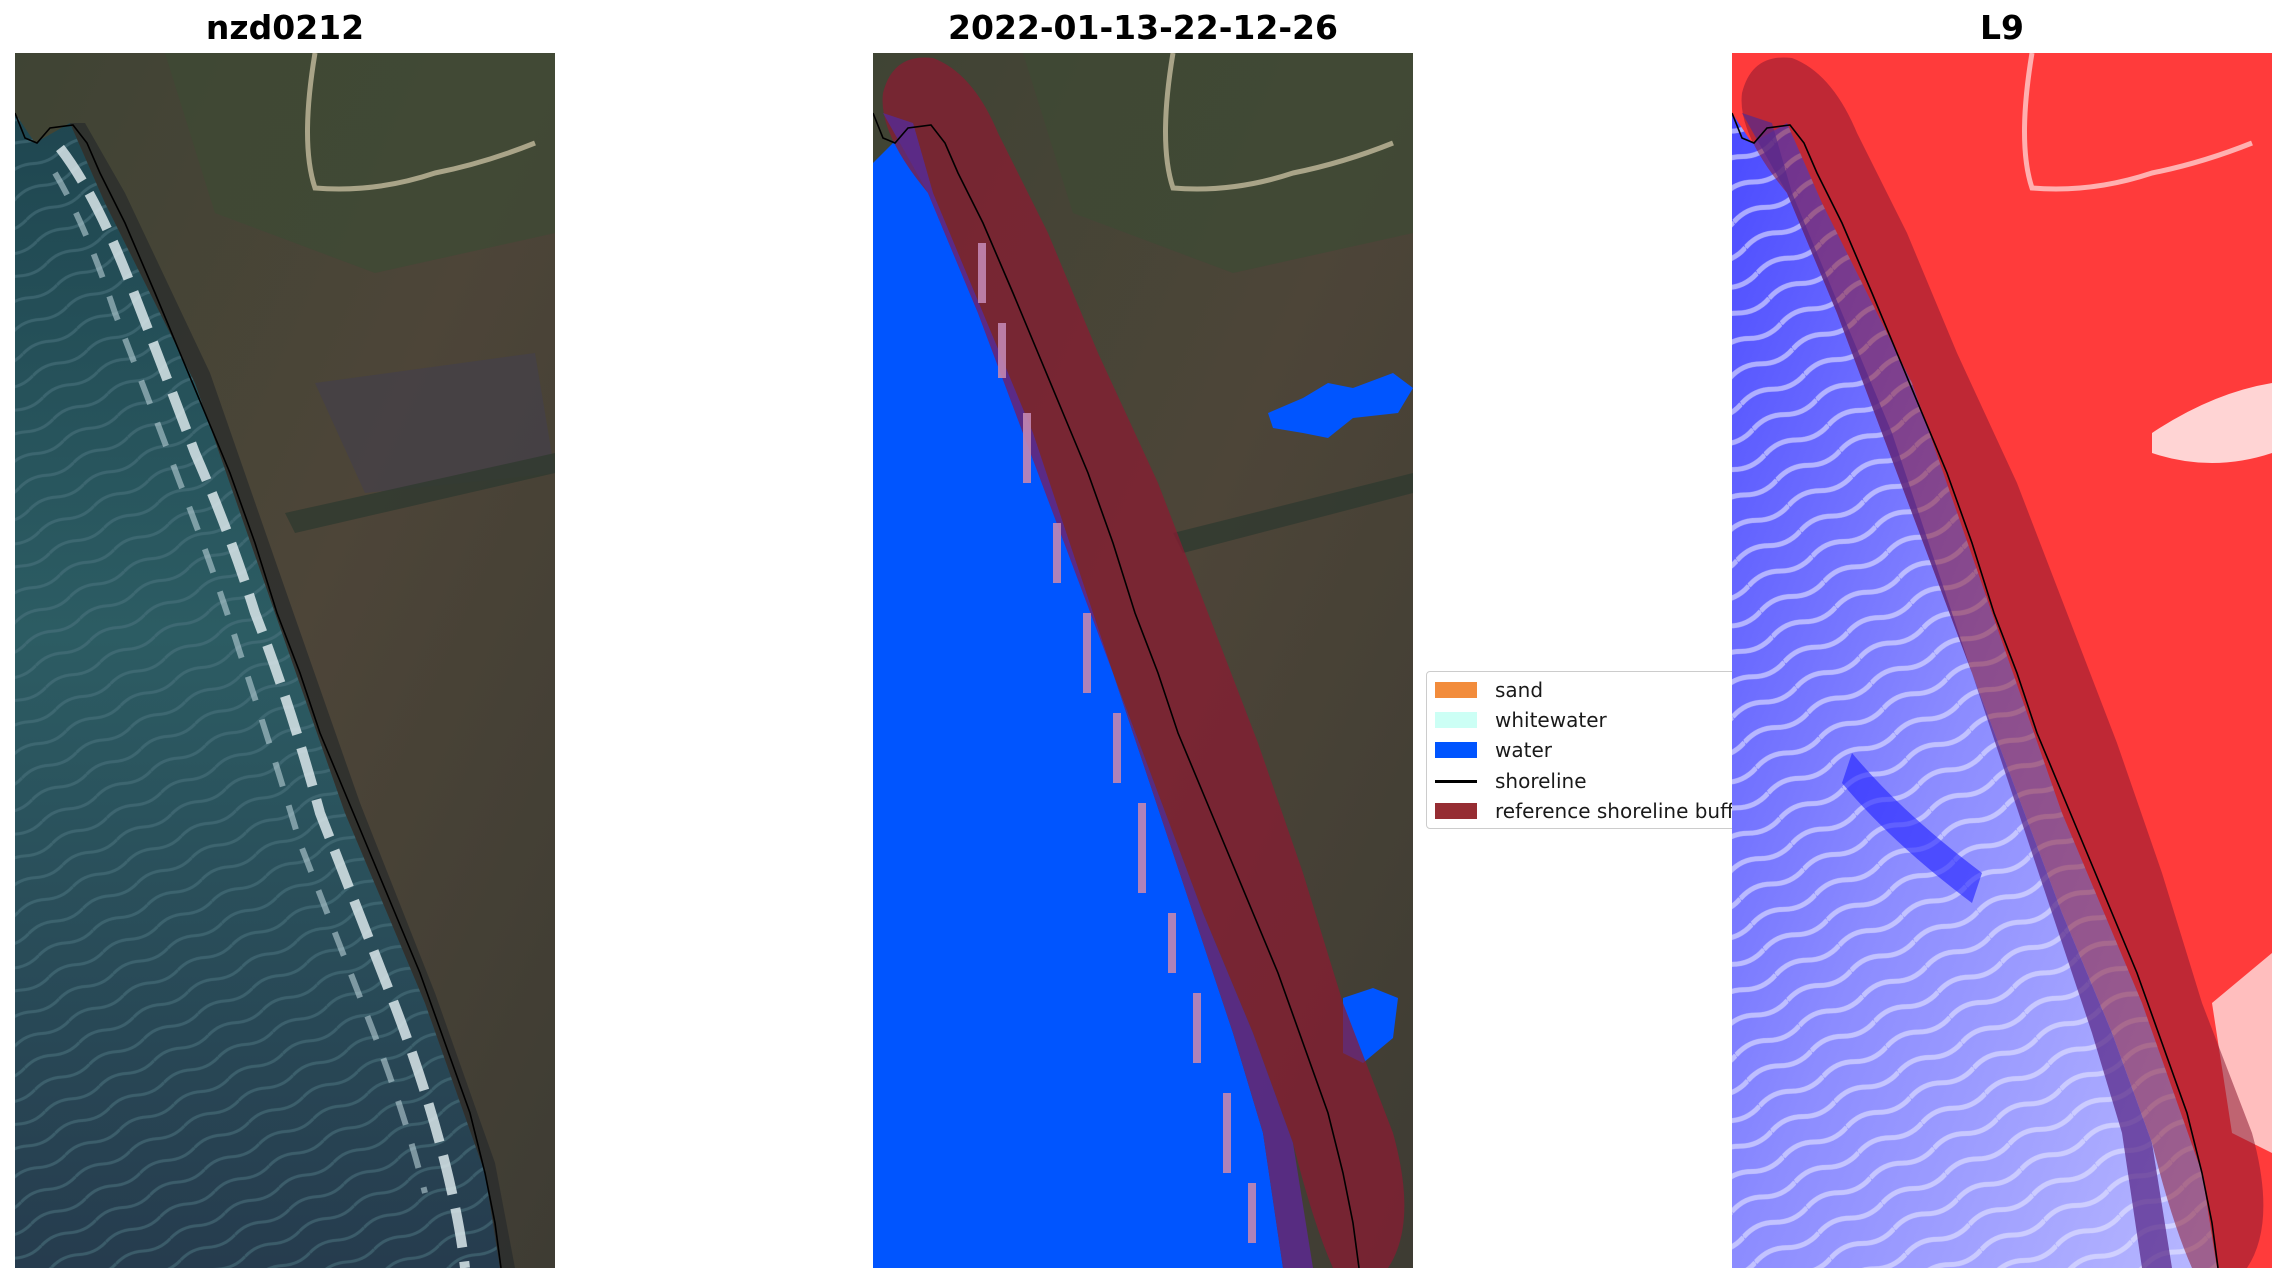 This screenshot has width=2287, height=1283. I want to click on legend-item-whitewater: whitewater, so click(1581, 720).